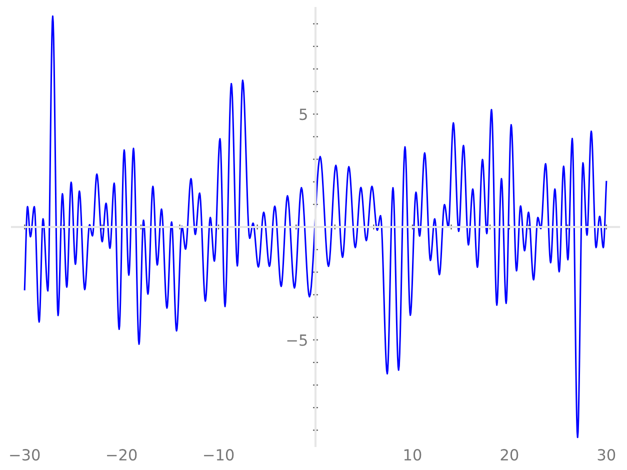  I want to click on x-tick-label: −10, so click(219, 455).